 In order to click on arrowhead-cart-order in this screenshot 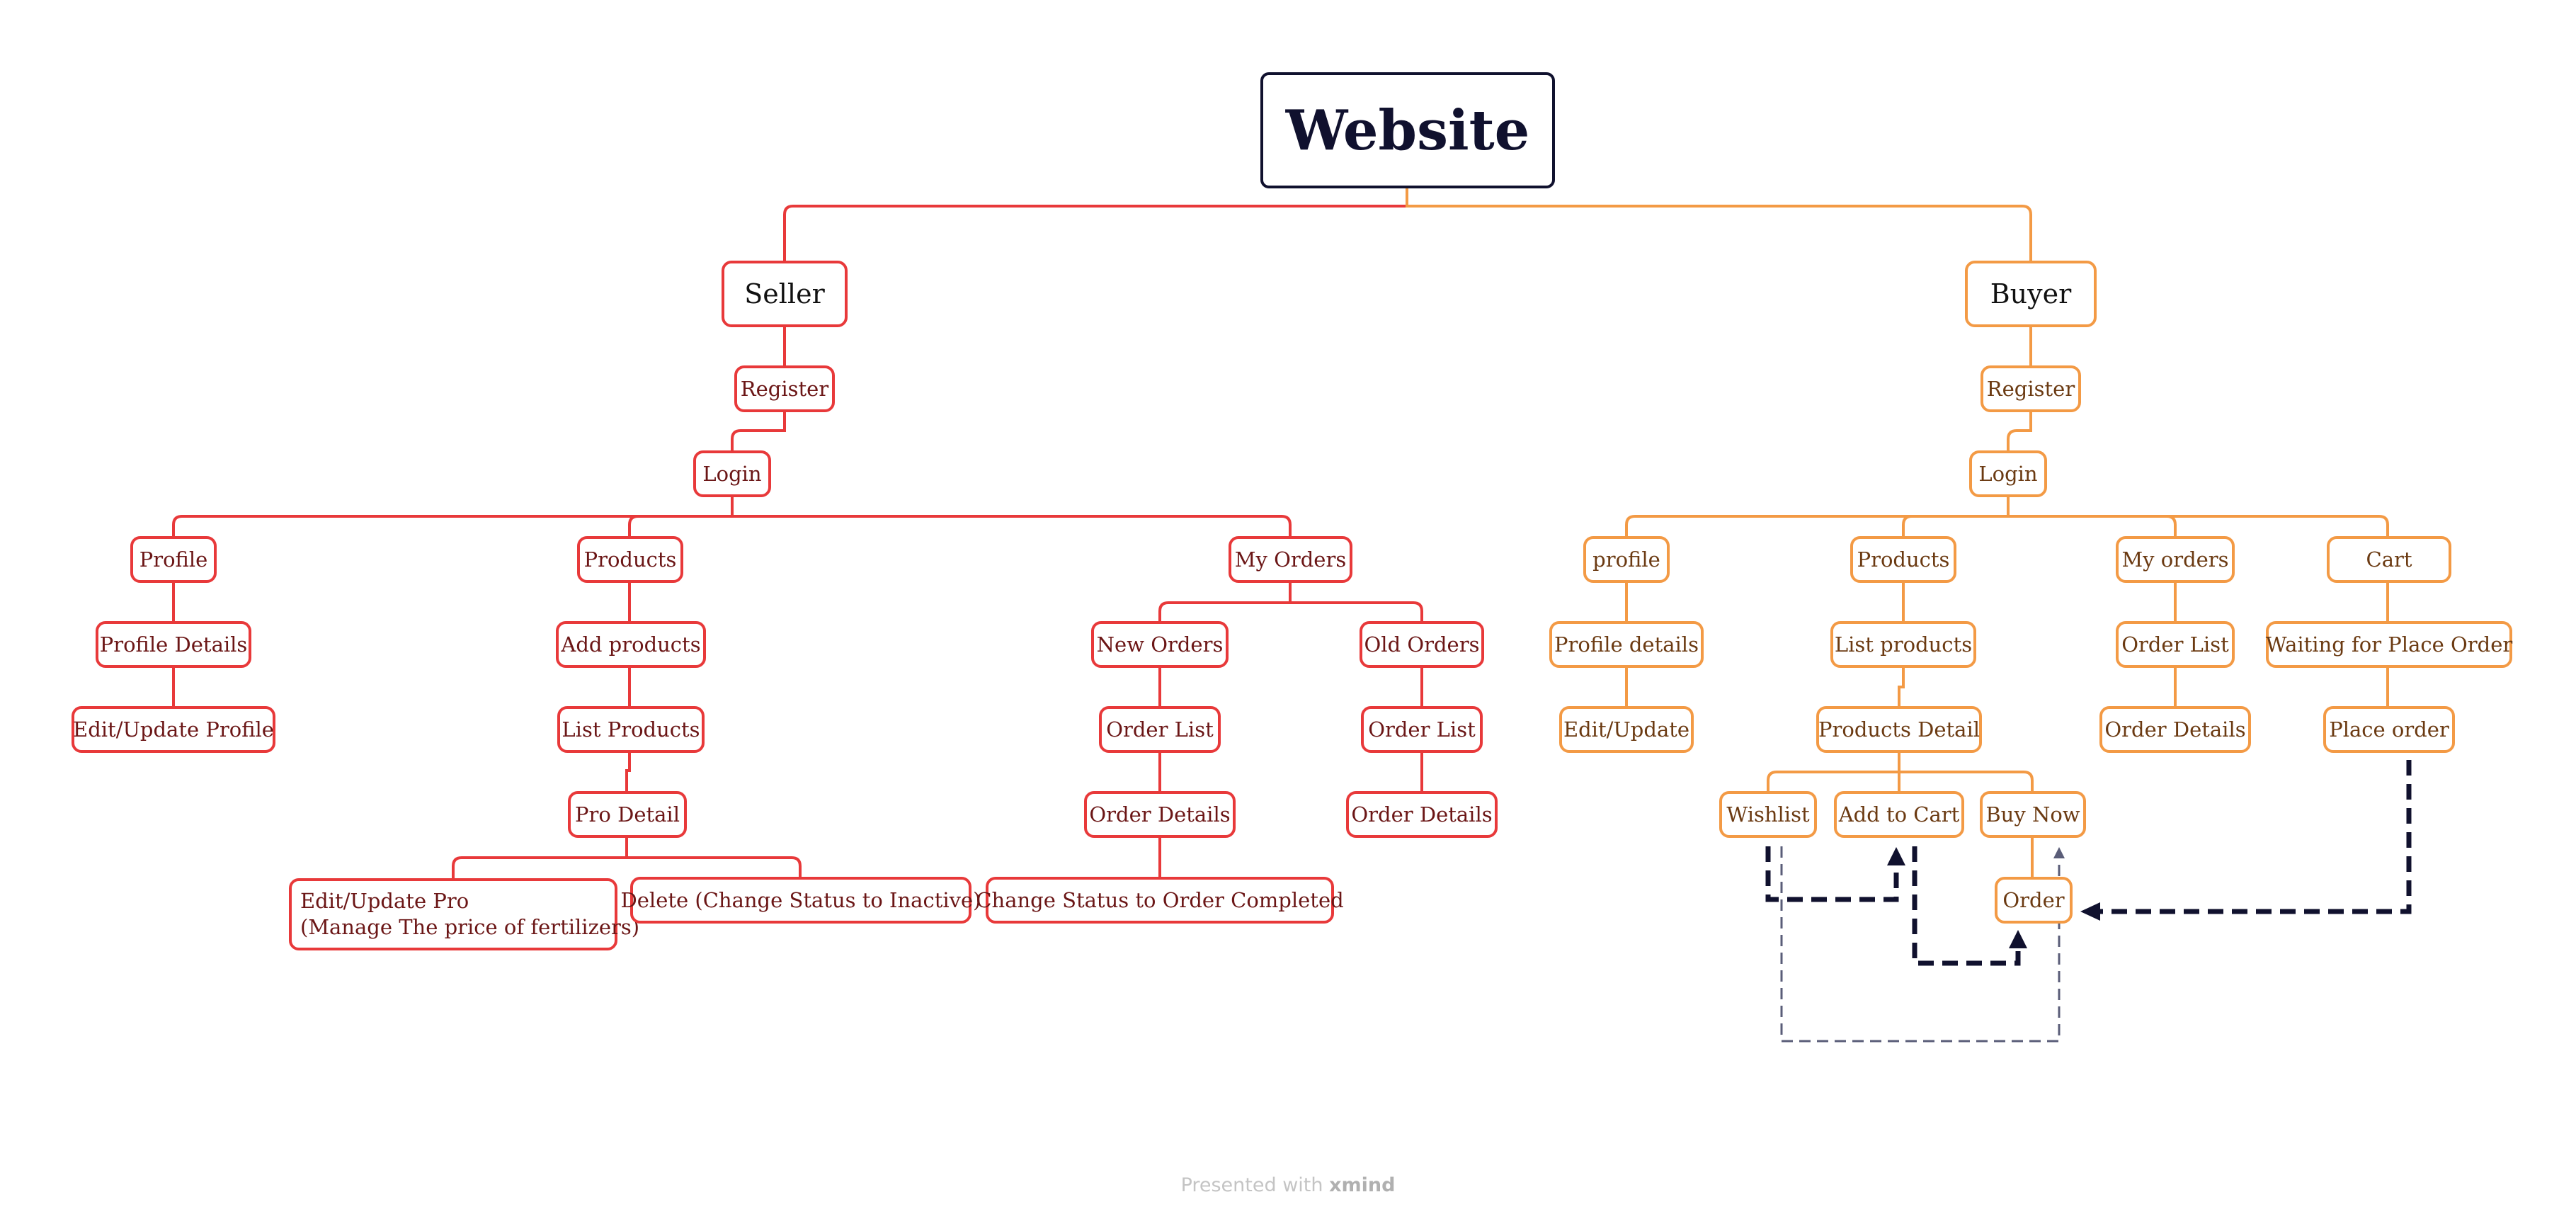, I will do `click(2018, 939)`.